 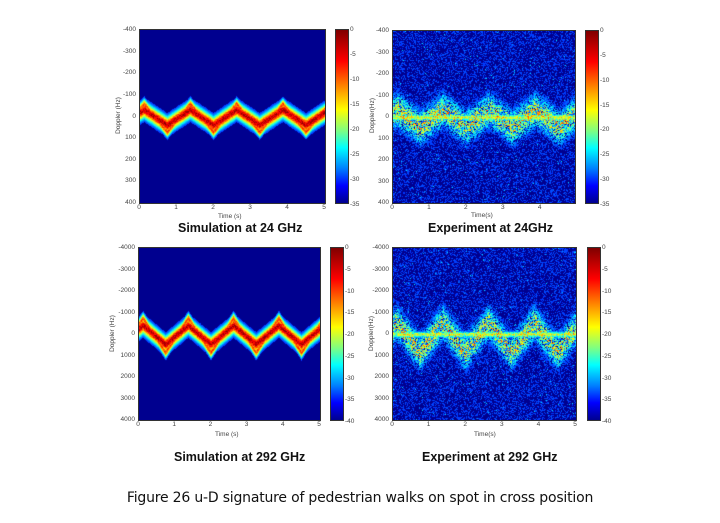 What do you see at coordinates (240, 228) in the screenshot?
I see `panel-caption: Simulation at 24 GHz` at bounding box center [240, 228].